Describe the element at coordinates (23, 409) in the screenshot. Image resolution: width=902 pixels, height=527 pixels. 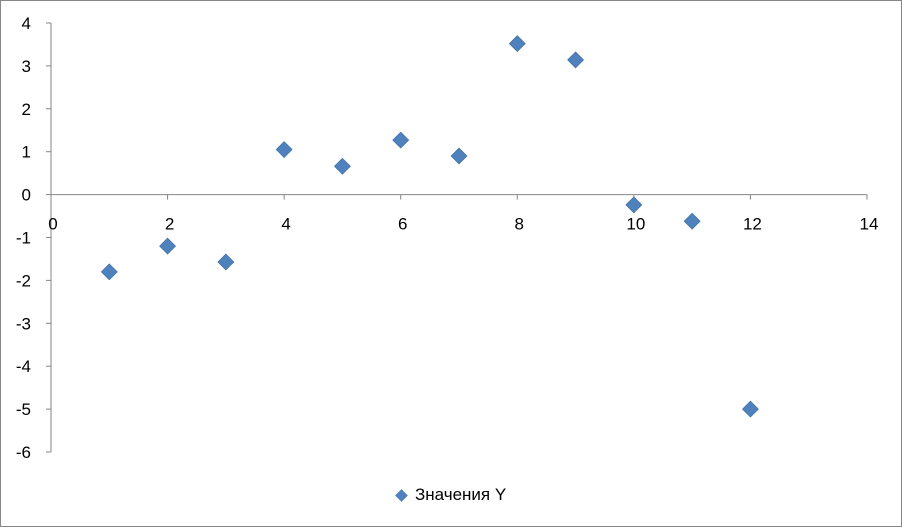
I see `y-tick-label: -5` at that location.